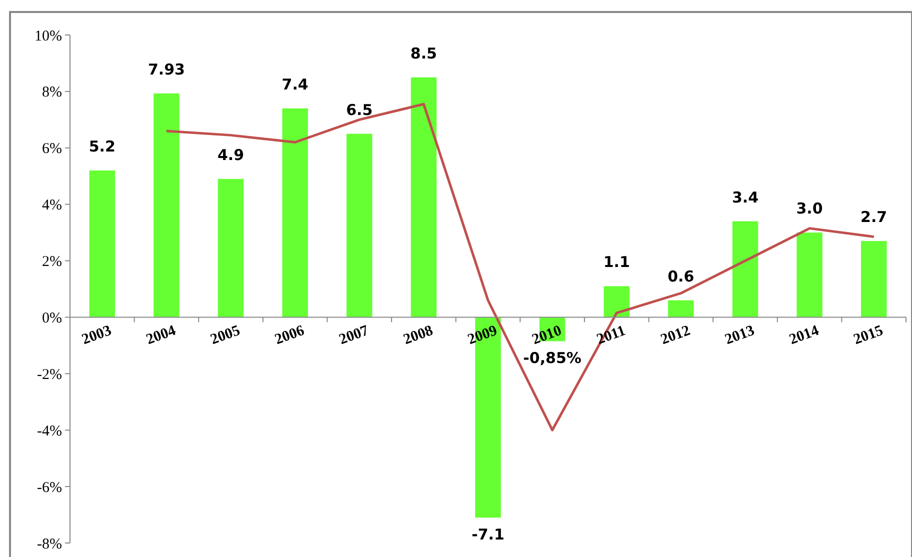  Describe the element at coordinates (359, 109) in the screenshot. I see `data-label: 6.5` at that location.